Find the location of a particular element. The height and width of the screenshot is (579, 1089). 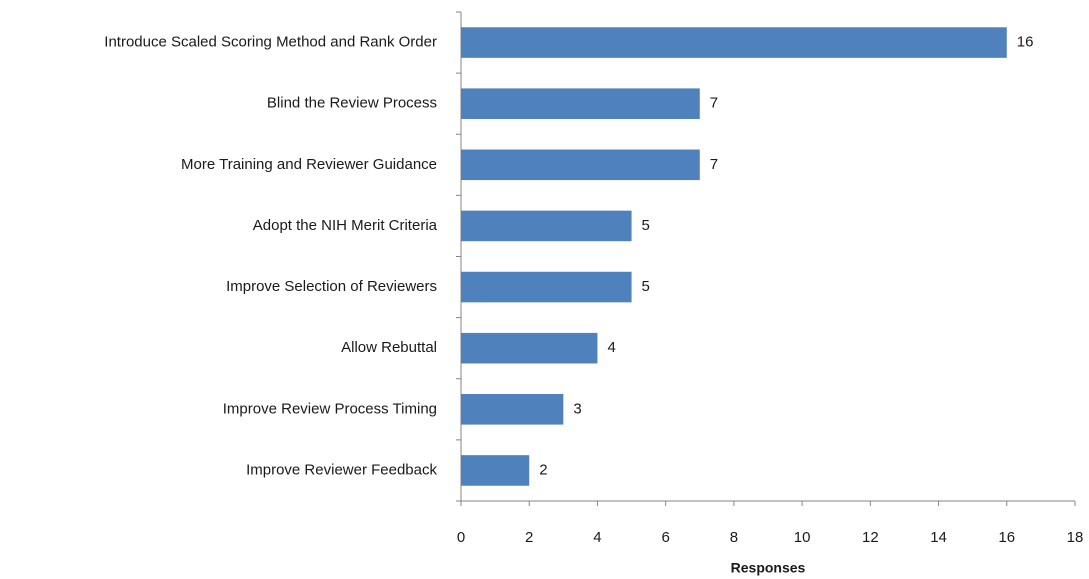

x-tick-label: 8 is located at coordinates (734, 537).